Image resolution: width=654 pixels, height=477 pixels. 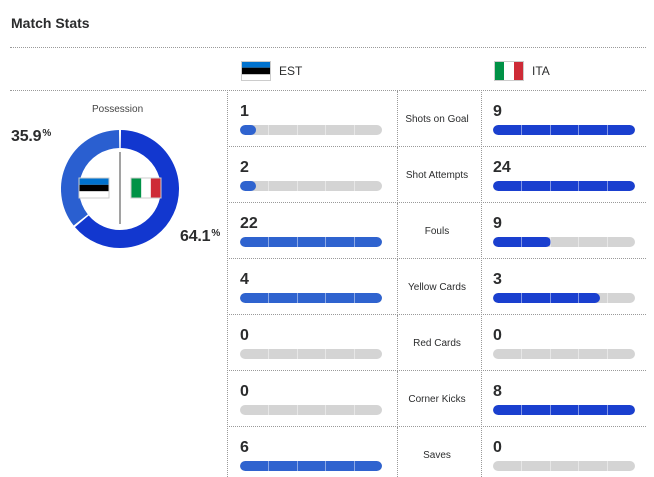 I want to click on panel-title: Match Stats, so click(x=50, y=23).